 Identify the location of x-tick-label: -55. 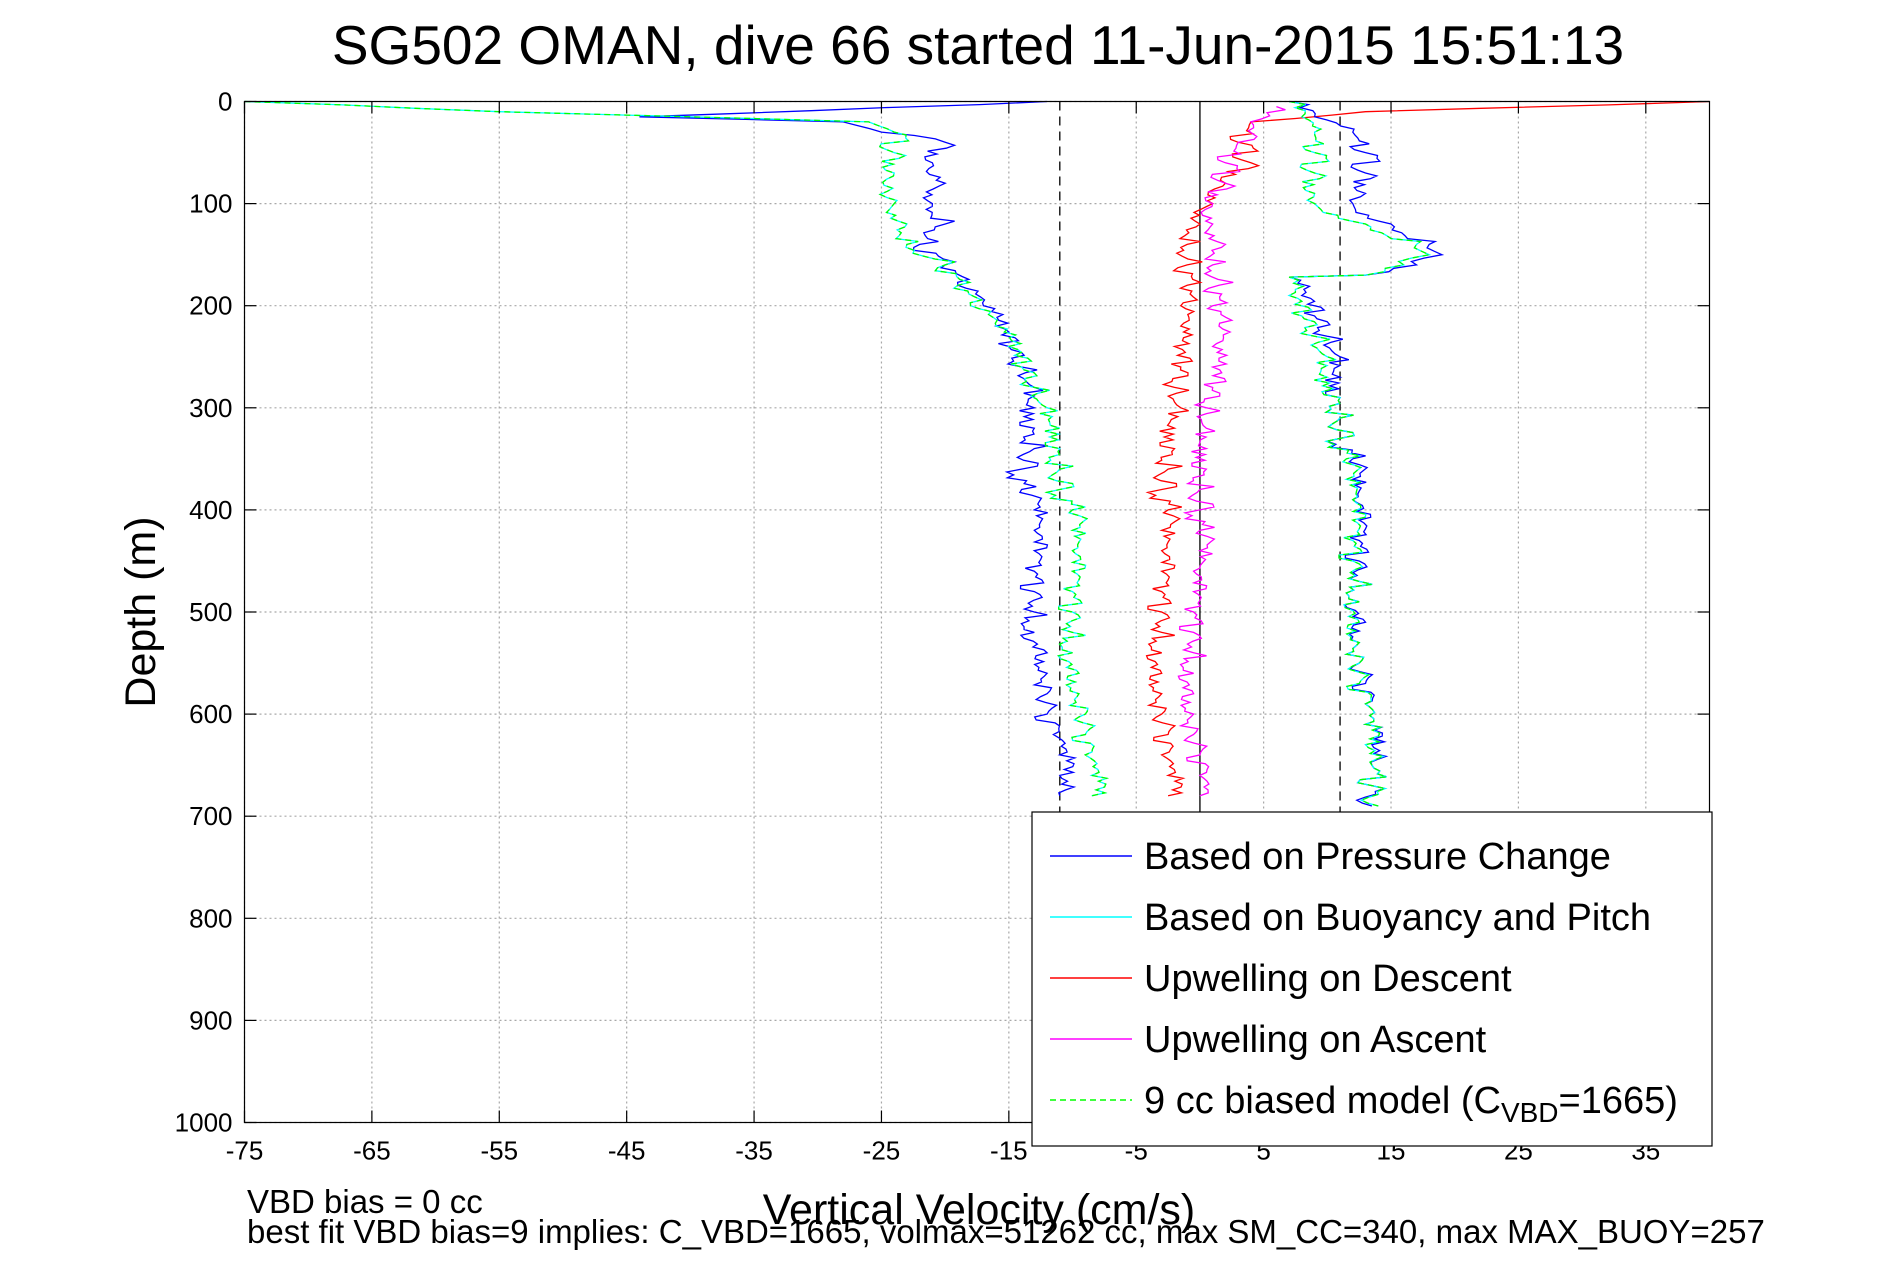
(499, 1151).